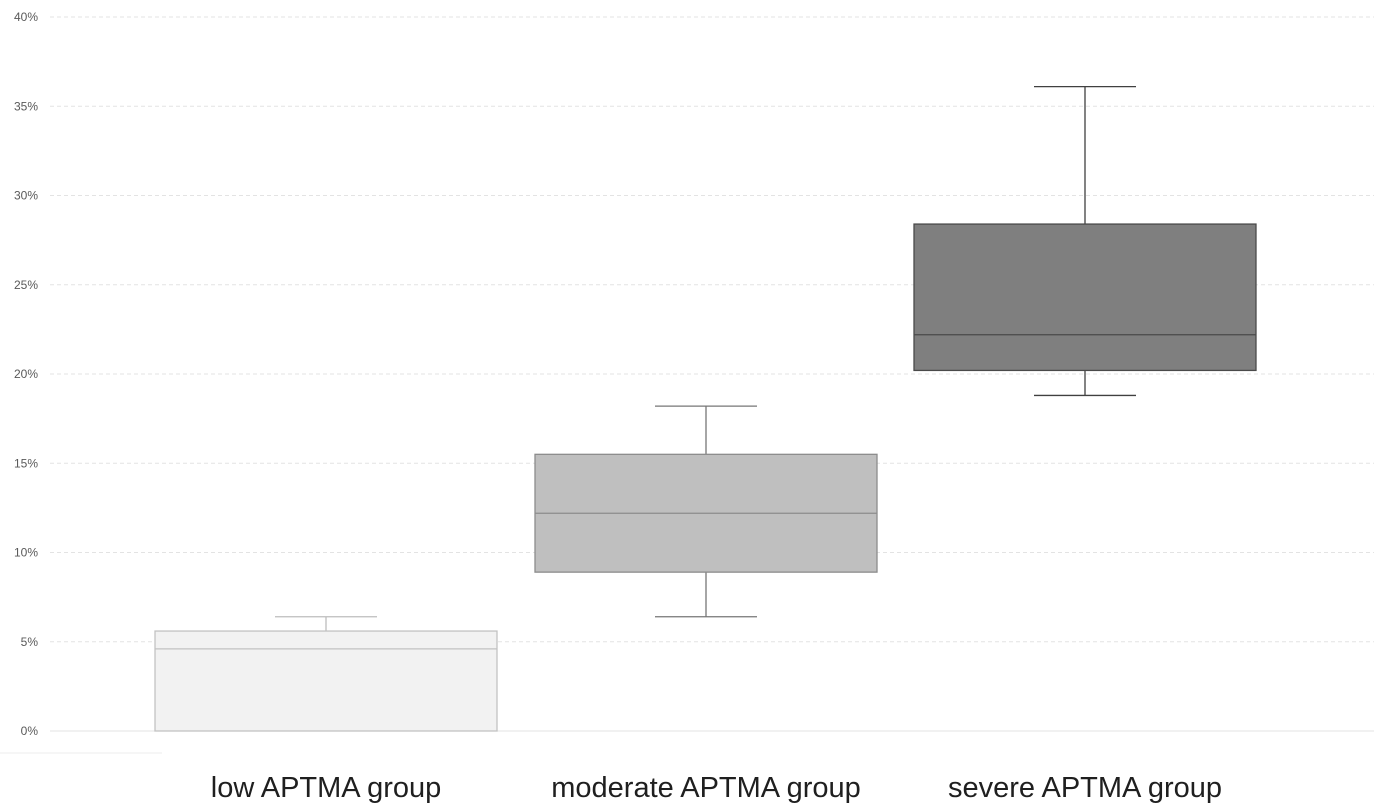  Describe the element at coordinates (30, 731) in the screenshot. I see `y-tick-label: 0%` at that location.